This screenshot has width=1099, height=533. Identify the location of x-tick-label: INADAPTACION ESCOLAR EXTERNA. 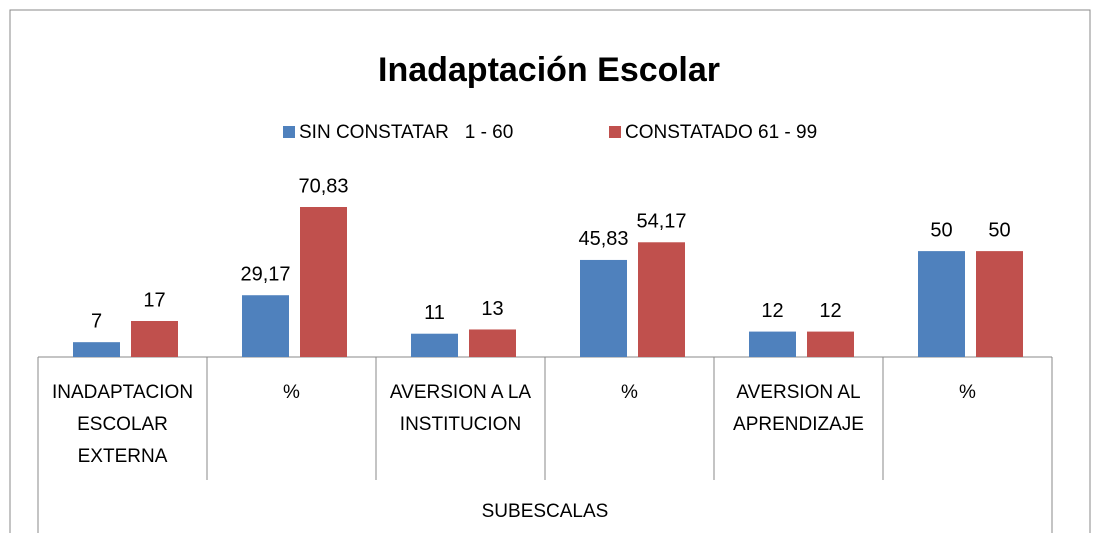
(122, 424).